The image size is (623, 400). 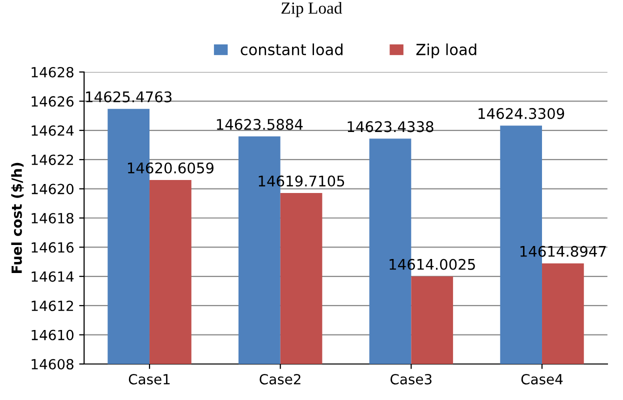 What do you see at coordinates (53, 101) in the screenshot?
I see `y-tick-label: 14626` at bounding box center [53, 101].